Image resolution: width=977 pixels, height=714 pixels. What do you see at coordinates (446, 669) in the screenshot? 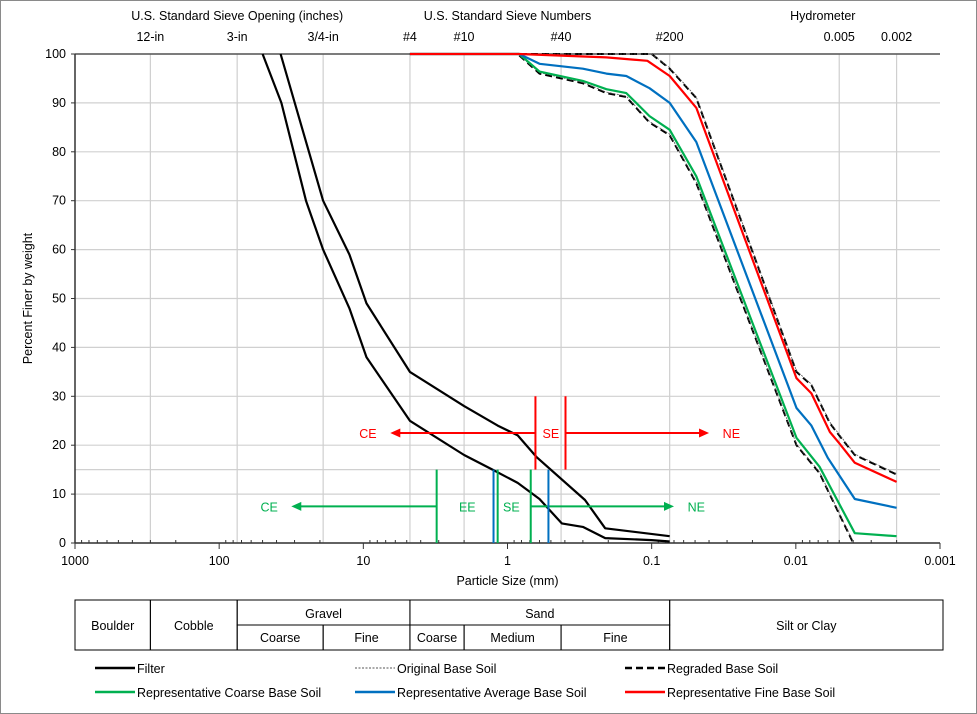
I see `legend-label: Original Base Soil` at bounding box center [446, 669].